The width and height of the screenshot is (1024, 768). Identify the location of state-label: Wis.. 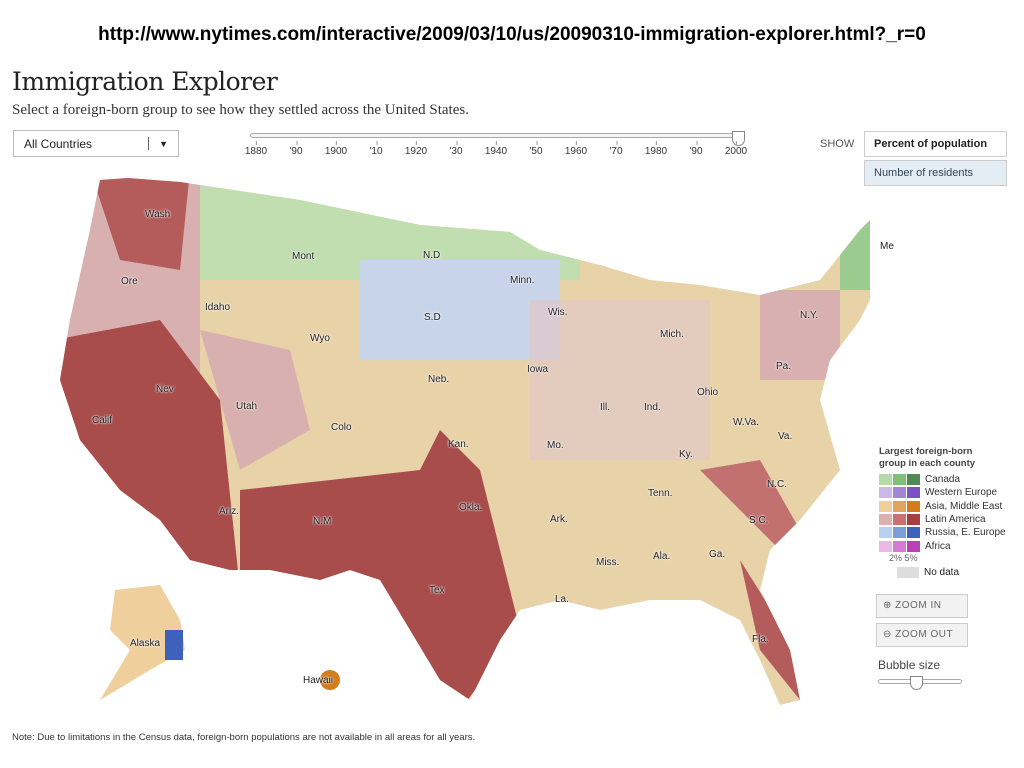
(558, 312).